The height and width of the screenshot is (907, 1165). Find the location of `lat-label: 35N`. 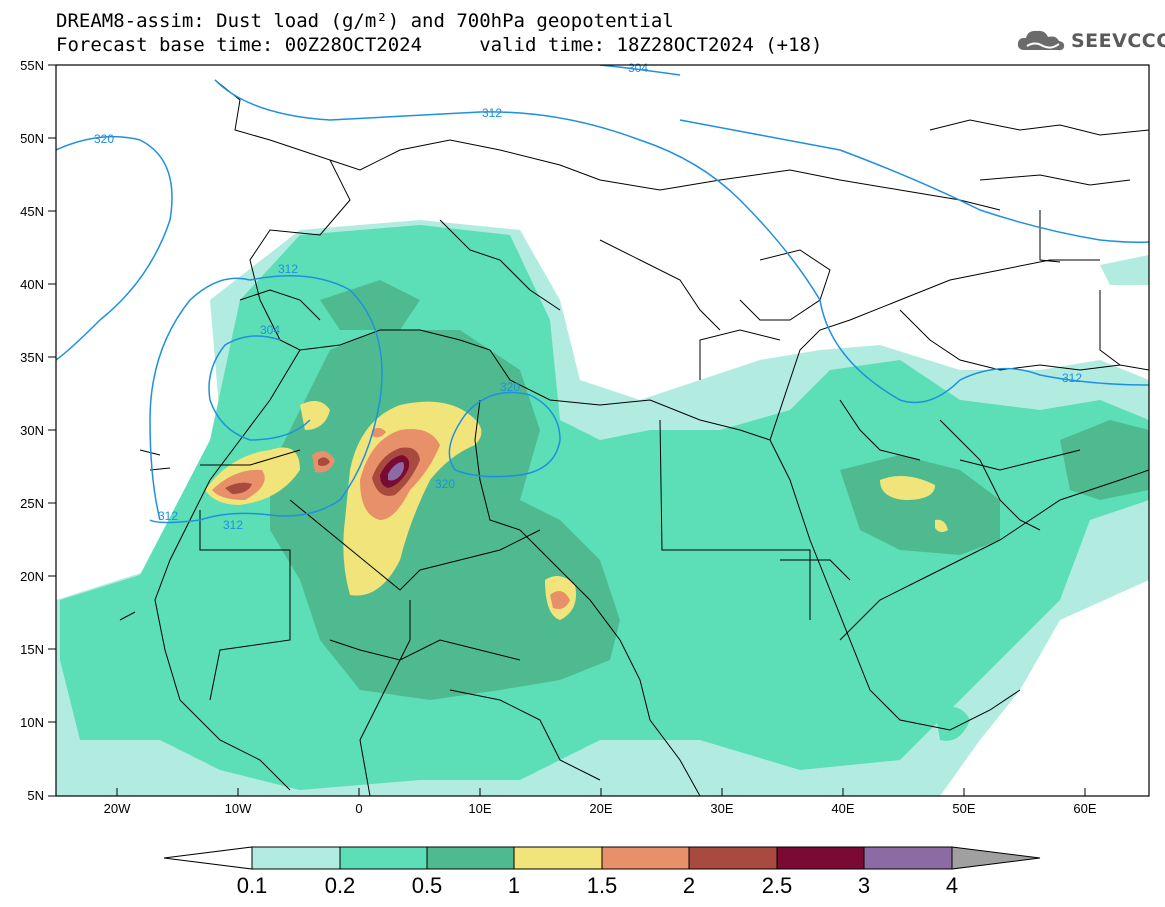

lat-label: 35N is located at coordinates (32, 357).